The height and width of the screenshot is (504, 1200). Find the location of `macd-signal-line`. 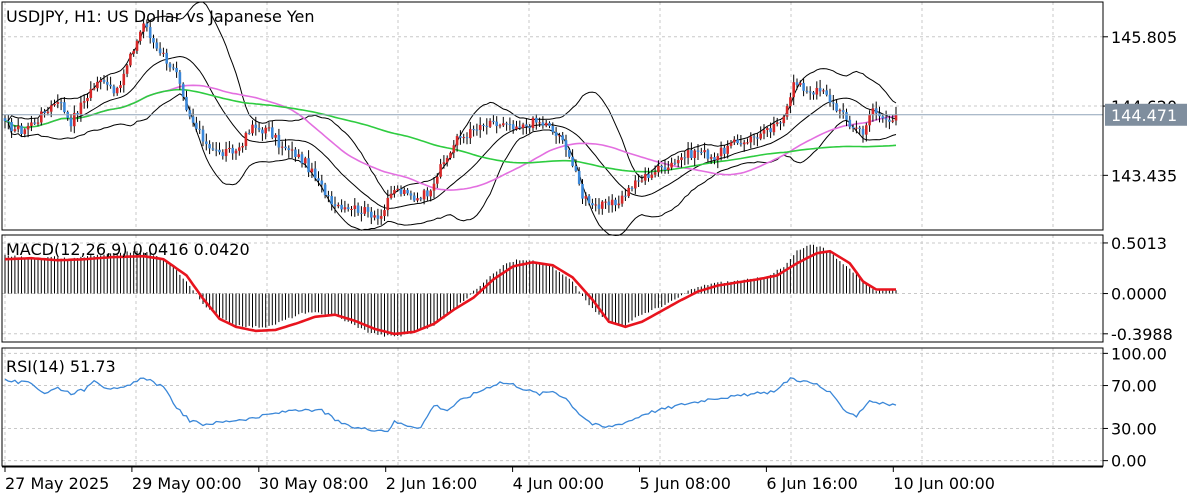

macd-signal-line is located at coordinates (450, 292).